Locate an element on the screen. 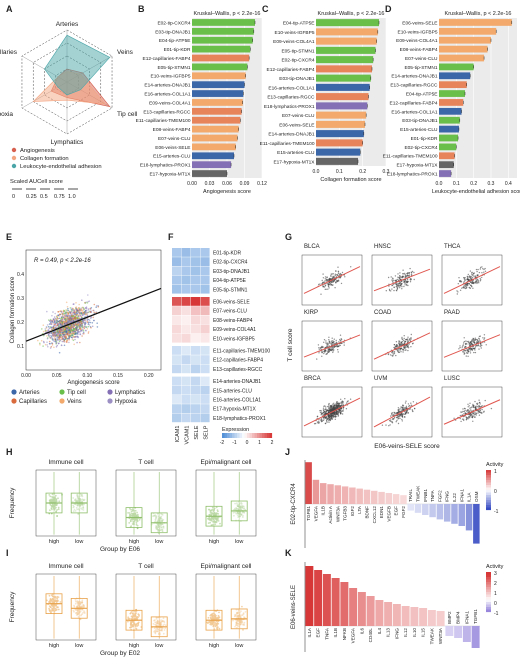 This screenshot has height=667, width=520. panel-letter-F: F is located at coordinates (171, 237).